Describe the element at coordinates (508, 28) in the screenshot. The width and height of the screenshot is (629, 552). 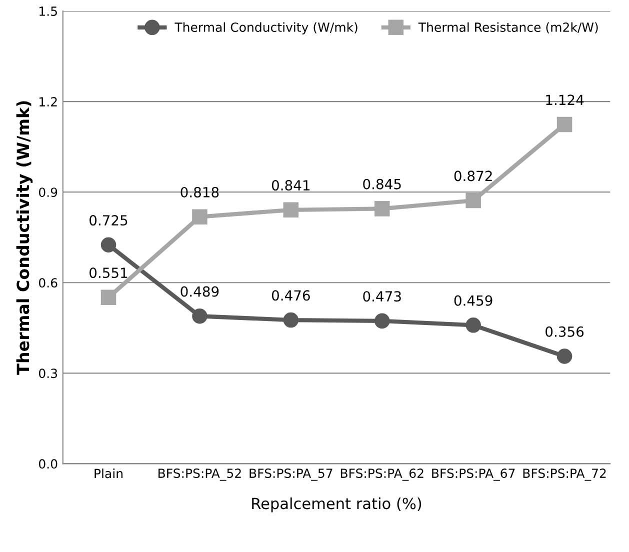
I see `legend-label: Thermal Resistance (m2k/W)` at that location.